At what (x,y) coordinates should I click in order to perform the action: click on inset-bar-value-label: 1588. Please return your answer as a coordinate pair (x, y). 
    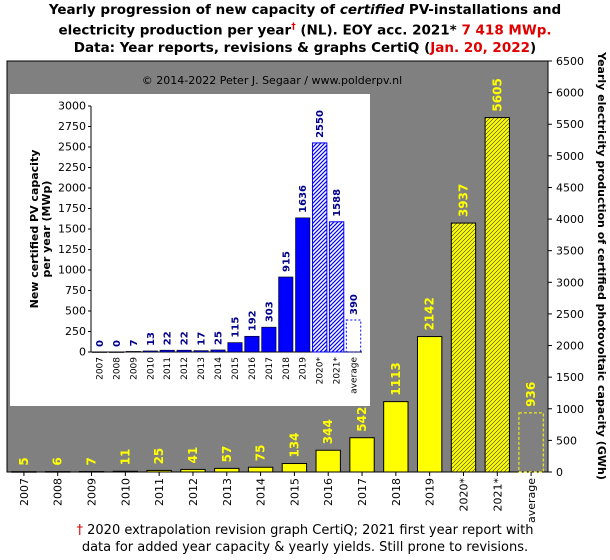
    Looking at the image, I should click on (337, 203).